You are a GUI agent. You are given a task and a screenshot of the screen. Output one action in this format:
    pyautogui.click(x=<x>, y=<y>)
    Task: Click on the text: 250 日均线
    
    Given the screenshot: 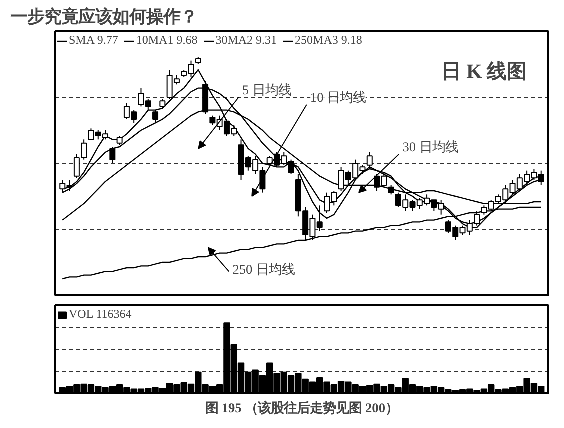 What is the action you would take?
    pyautogui.click(x=264, y=270)
    